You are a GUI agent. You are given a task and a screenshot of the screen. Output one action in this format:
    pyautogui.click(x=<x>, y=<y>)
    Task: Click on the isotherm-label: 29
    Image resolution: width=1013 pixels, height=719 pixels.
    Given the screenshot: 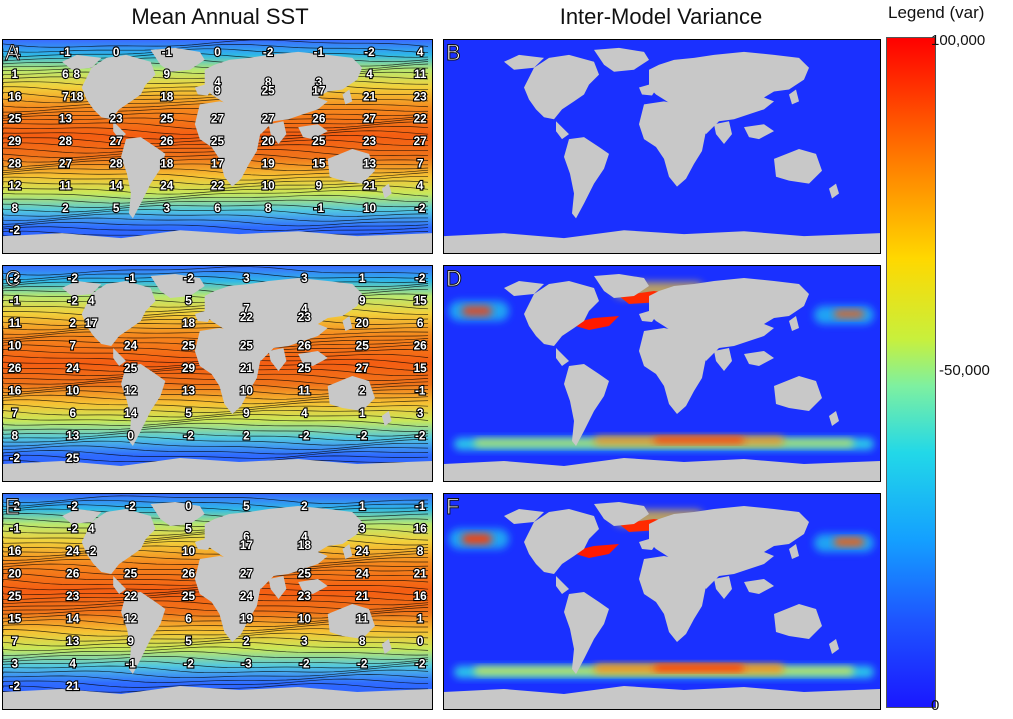 What is the action you would take?
    pyautogui.click(x=15, y=141)
    